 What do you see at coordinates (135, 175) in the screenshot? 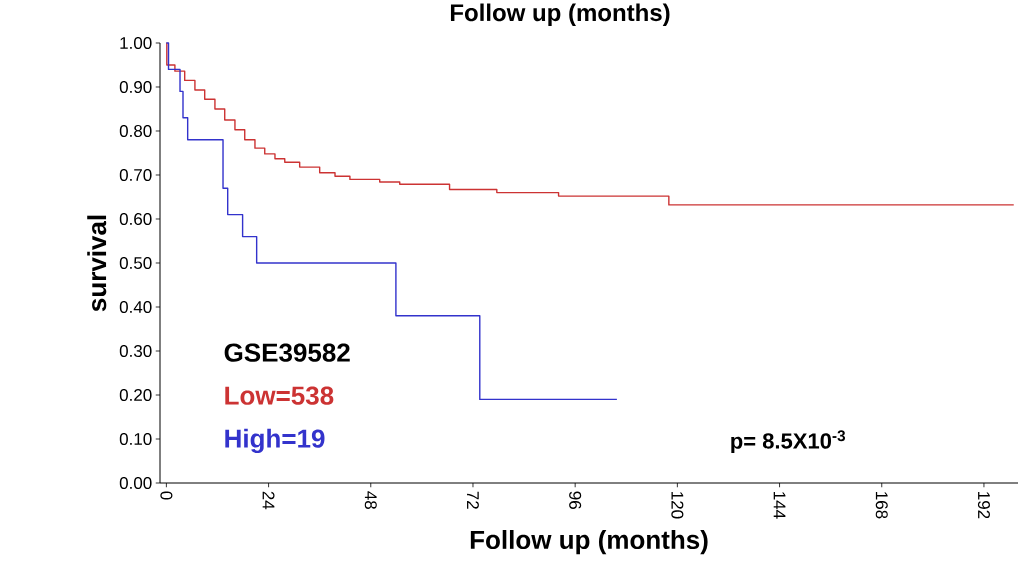
I see `y-tick-label: 0.70` at bounding box center [135, 175].